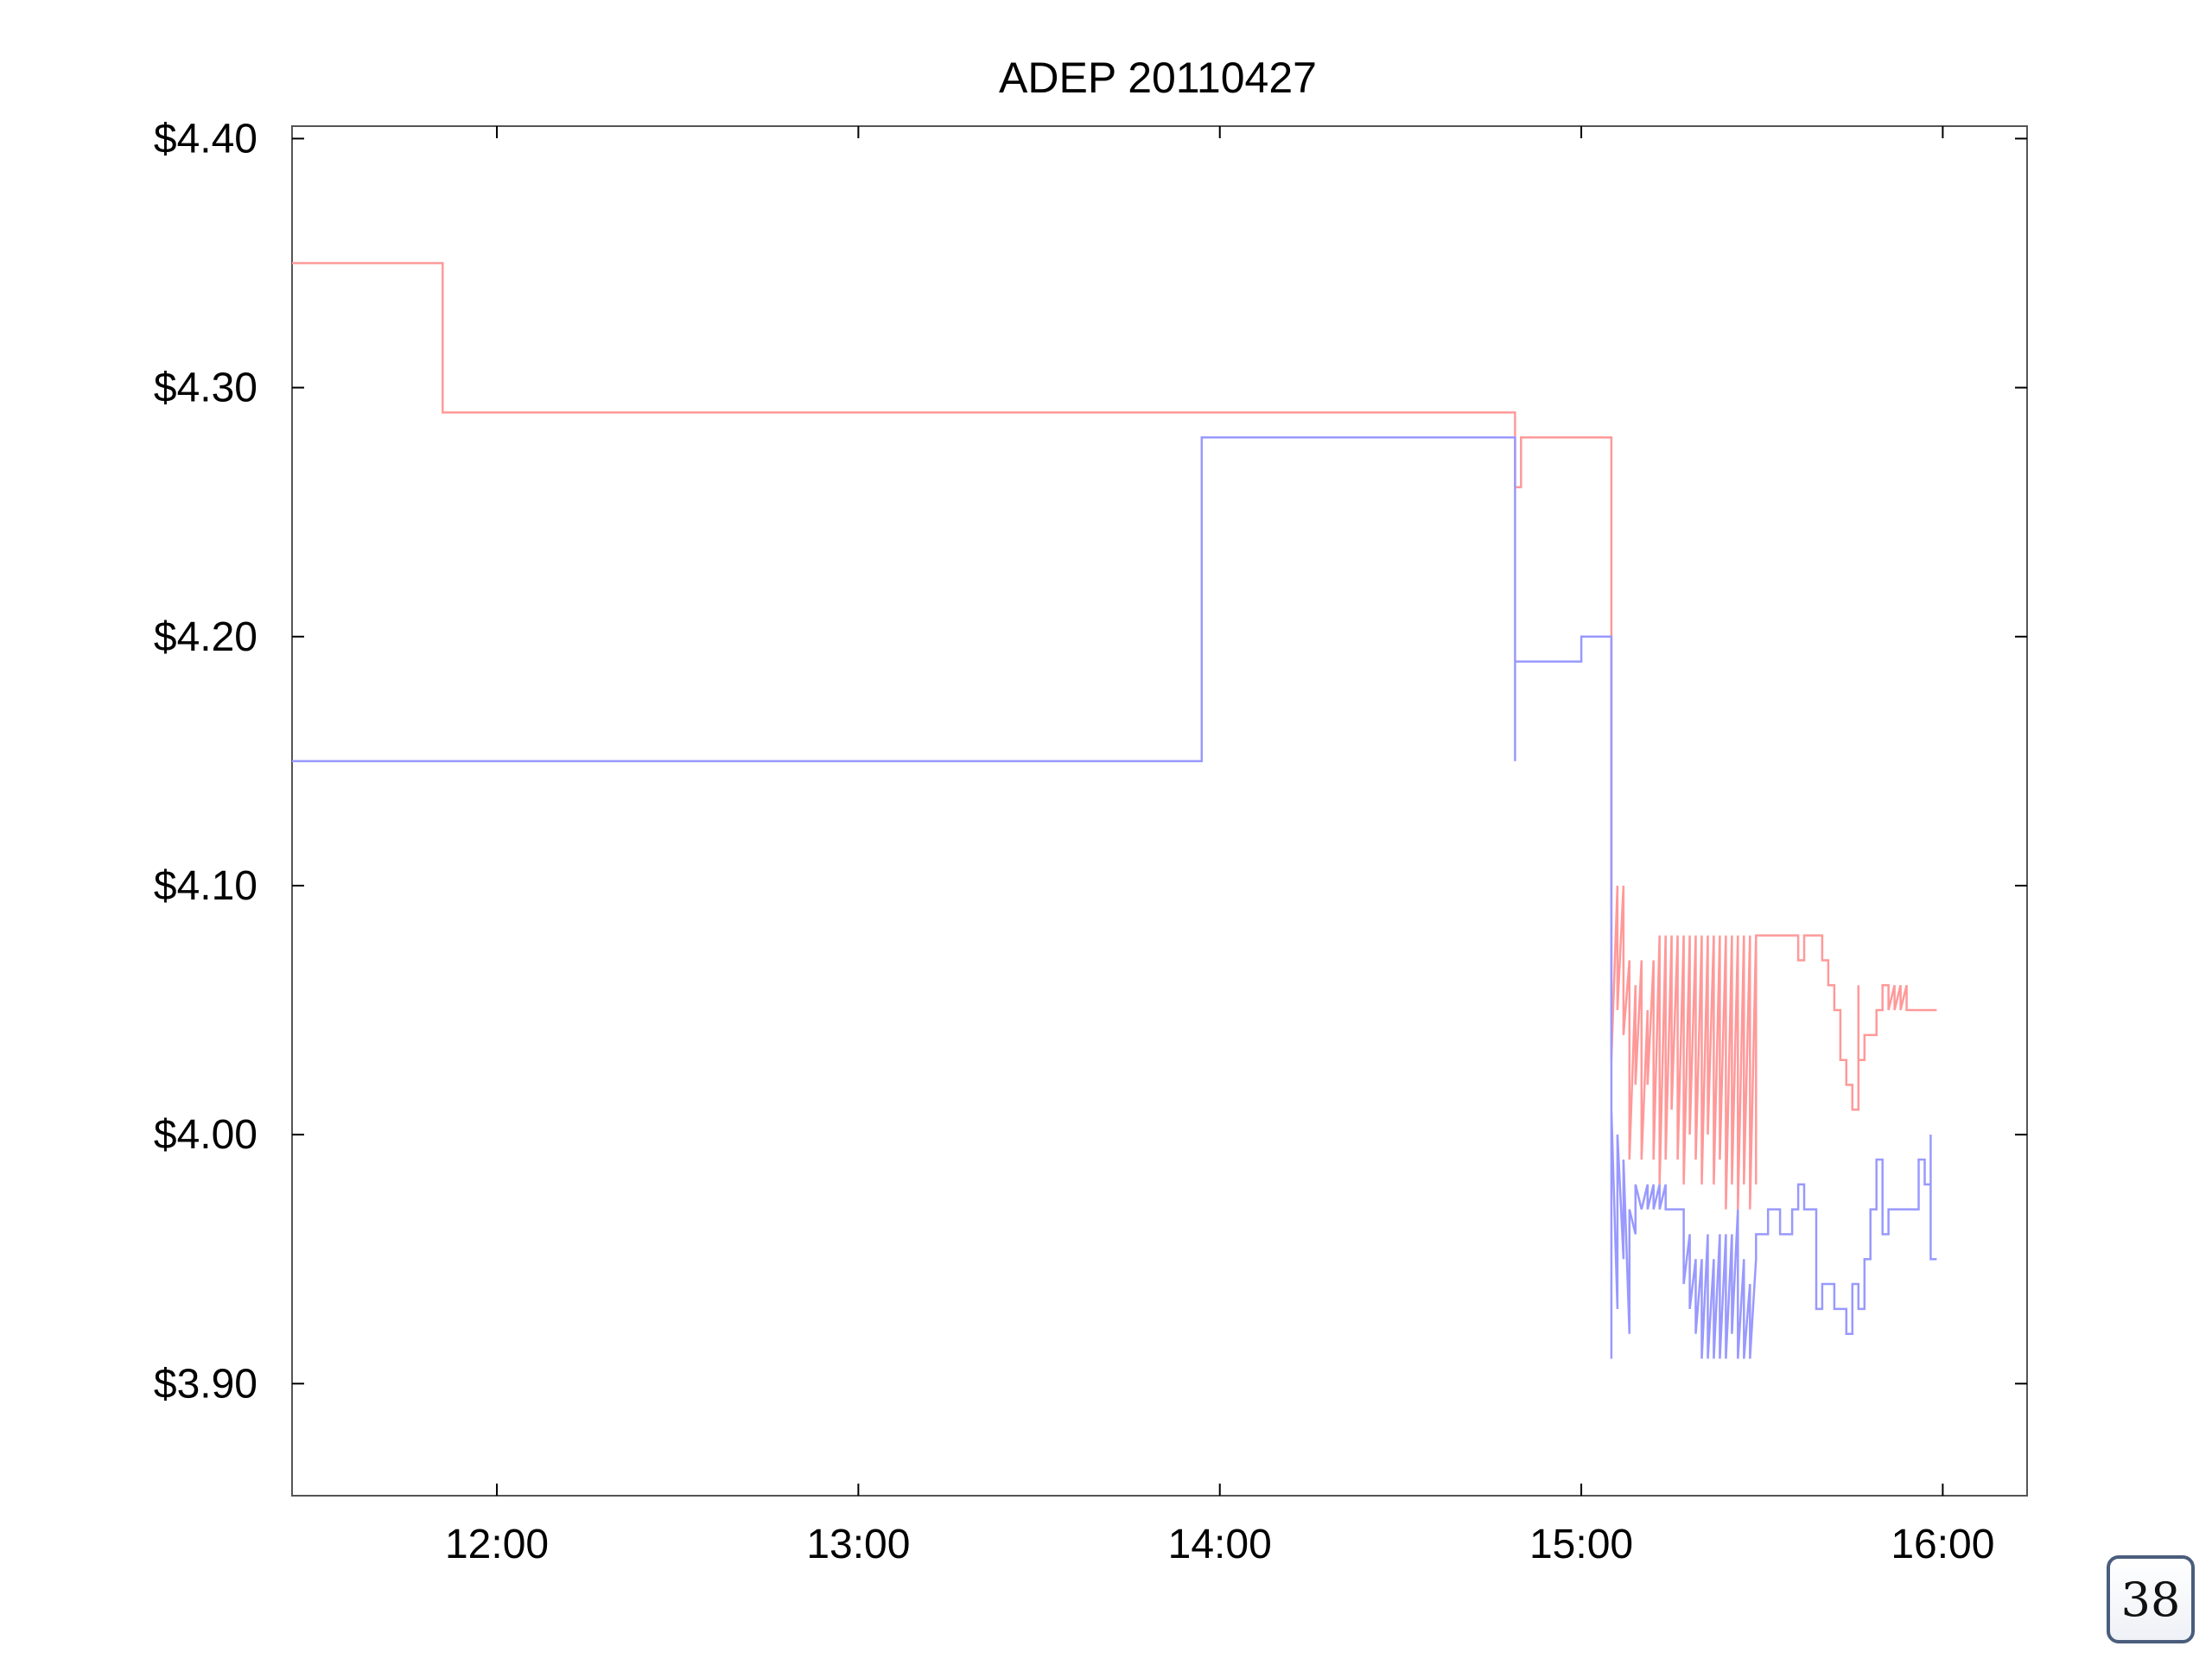 The image size is (2212, 1659). What do you see at coordinates (205, 1384) in the screenshot?
I see `y-tick-label: $3.90` at bounding box center [205, 1384].